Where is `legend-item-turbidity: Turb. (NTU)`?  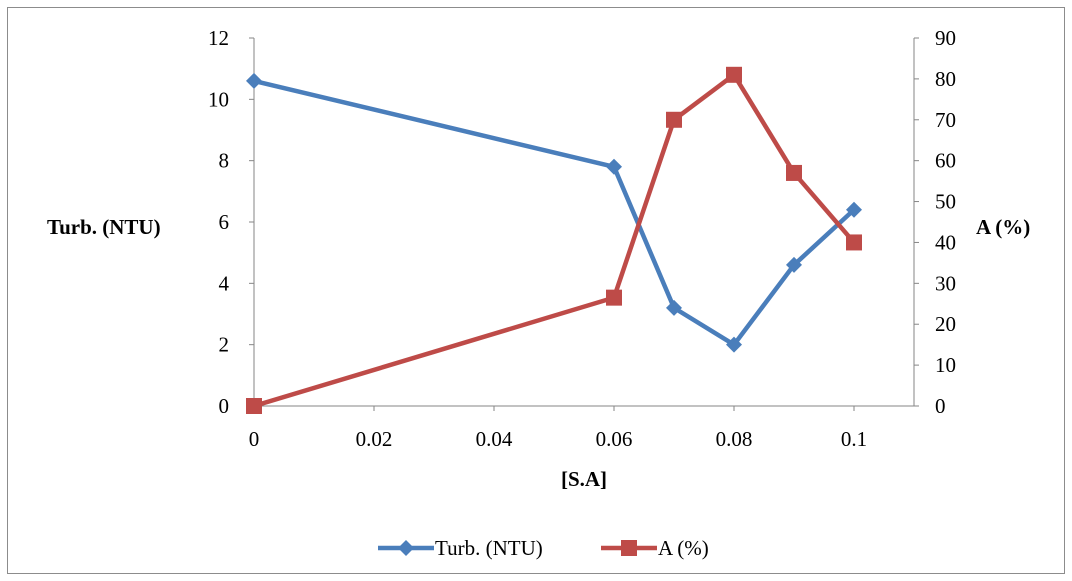 legend-item-turbidity: Turb. (NTU) is located at coordinates (460, 548).